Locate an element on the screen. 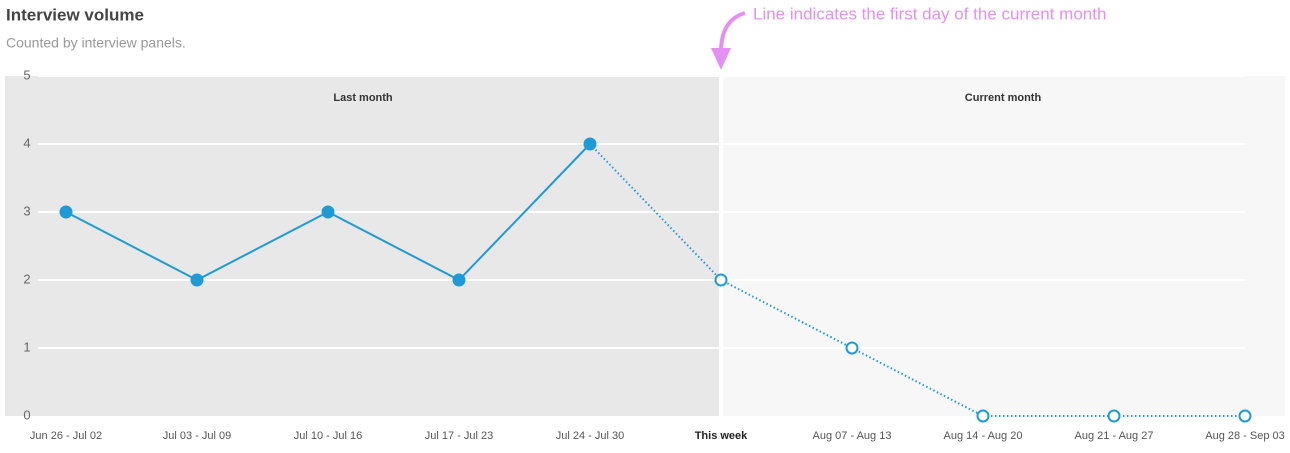 This screenshot has width=1290, height=453. y-tick-label: 0 is located at coordinates (26, 414).